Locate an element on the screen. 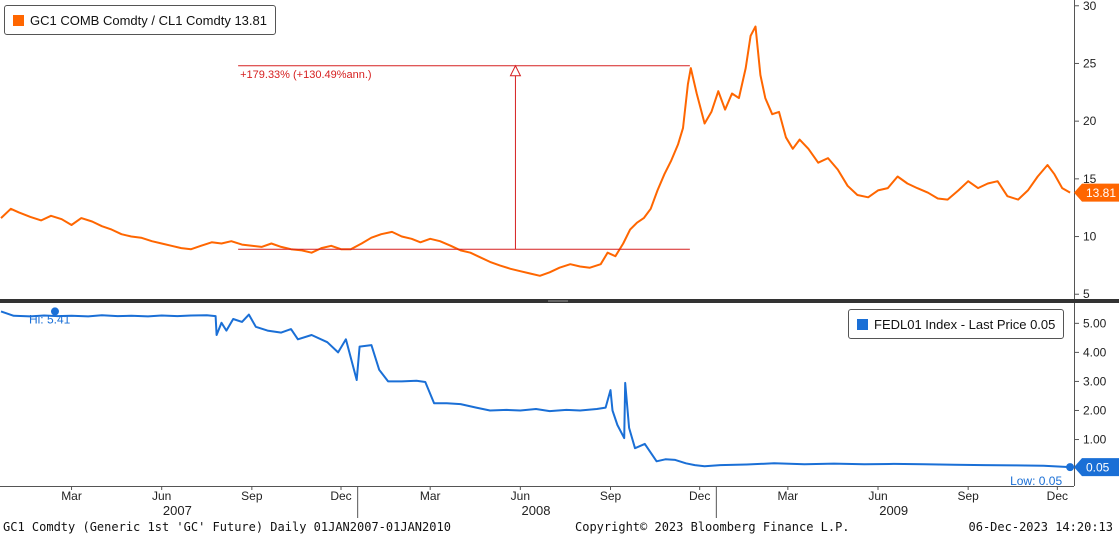  hi-marker is located at coordinates (54, 311).